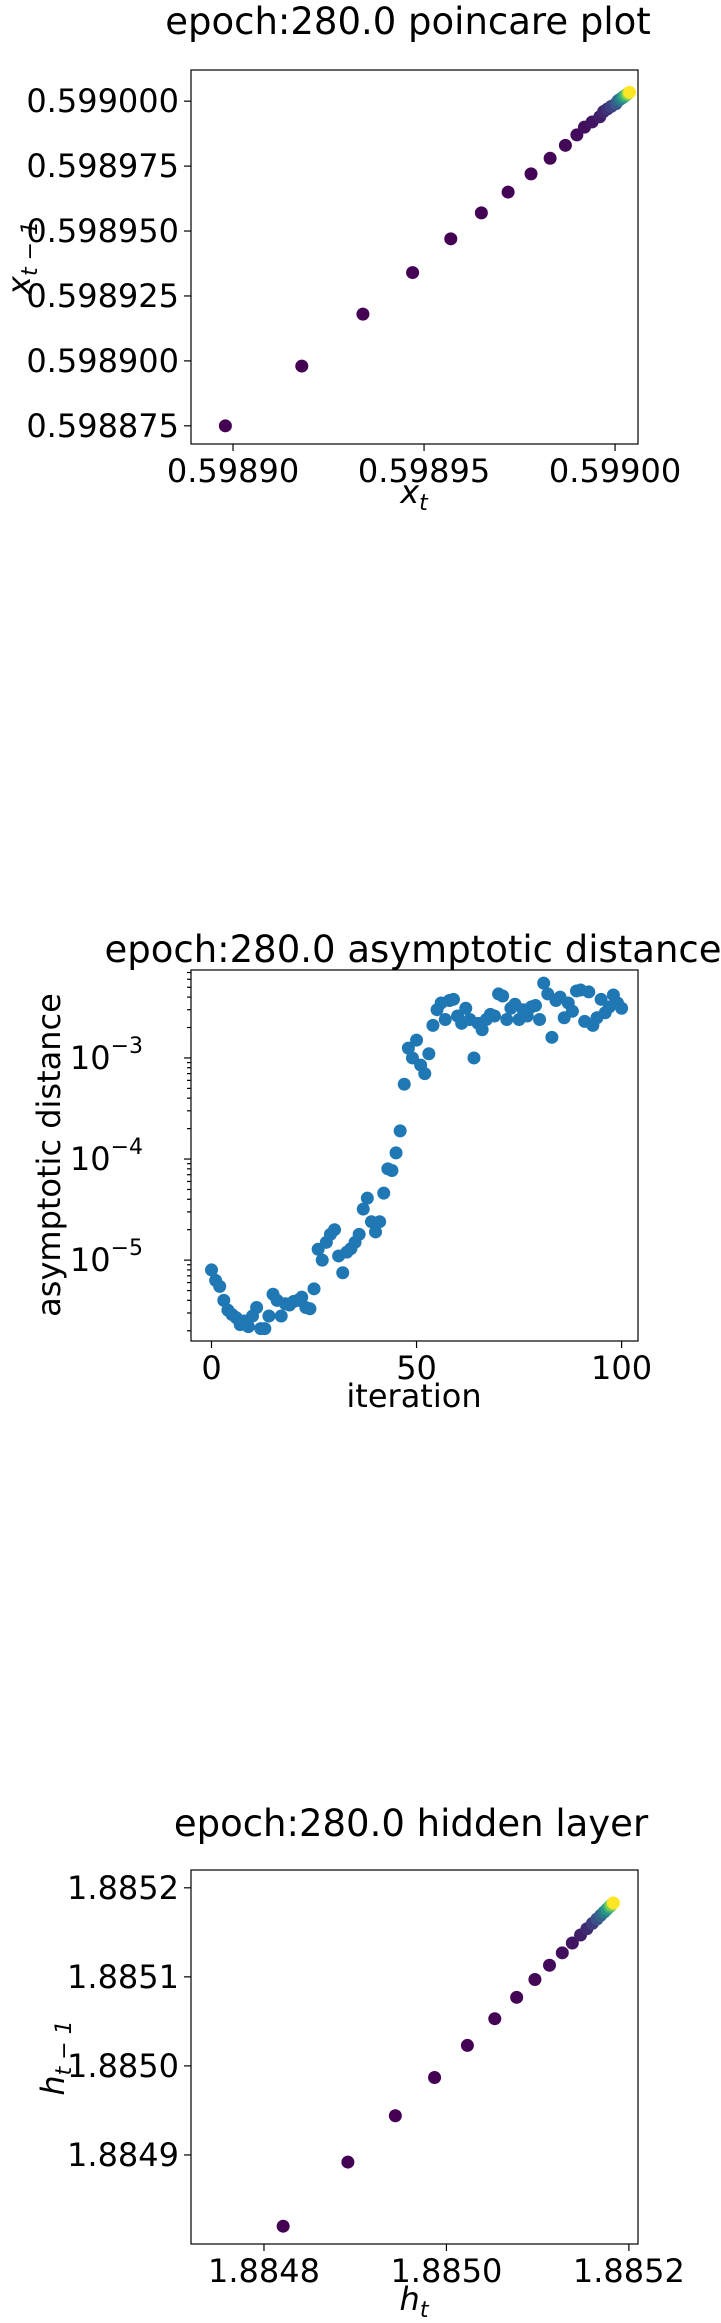 The width and height of the screenshot is (721, 2323). I want to click on x-tick-label: 1.8848, so click(264, 2271).